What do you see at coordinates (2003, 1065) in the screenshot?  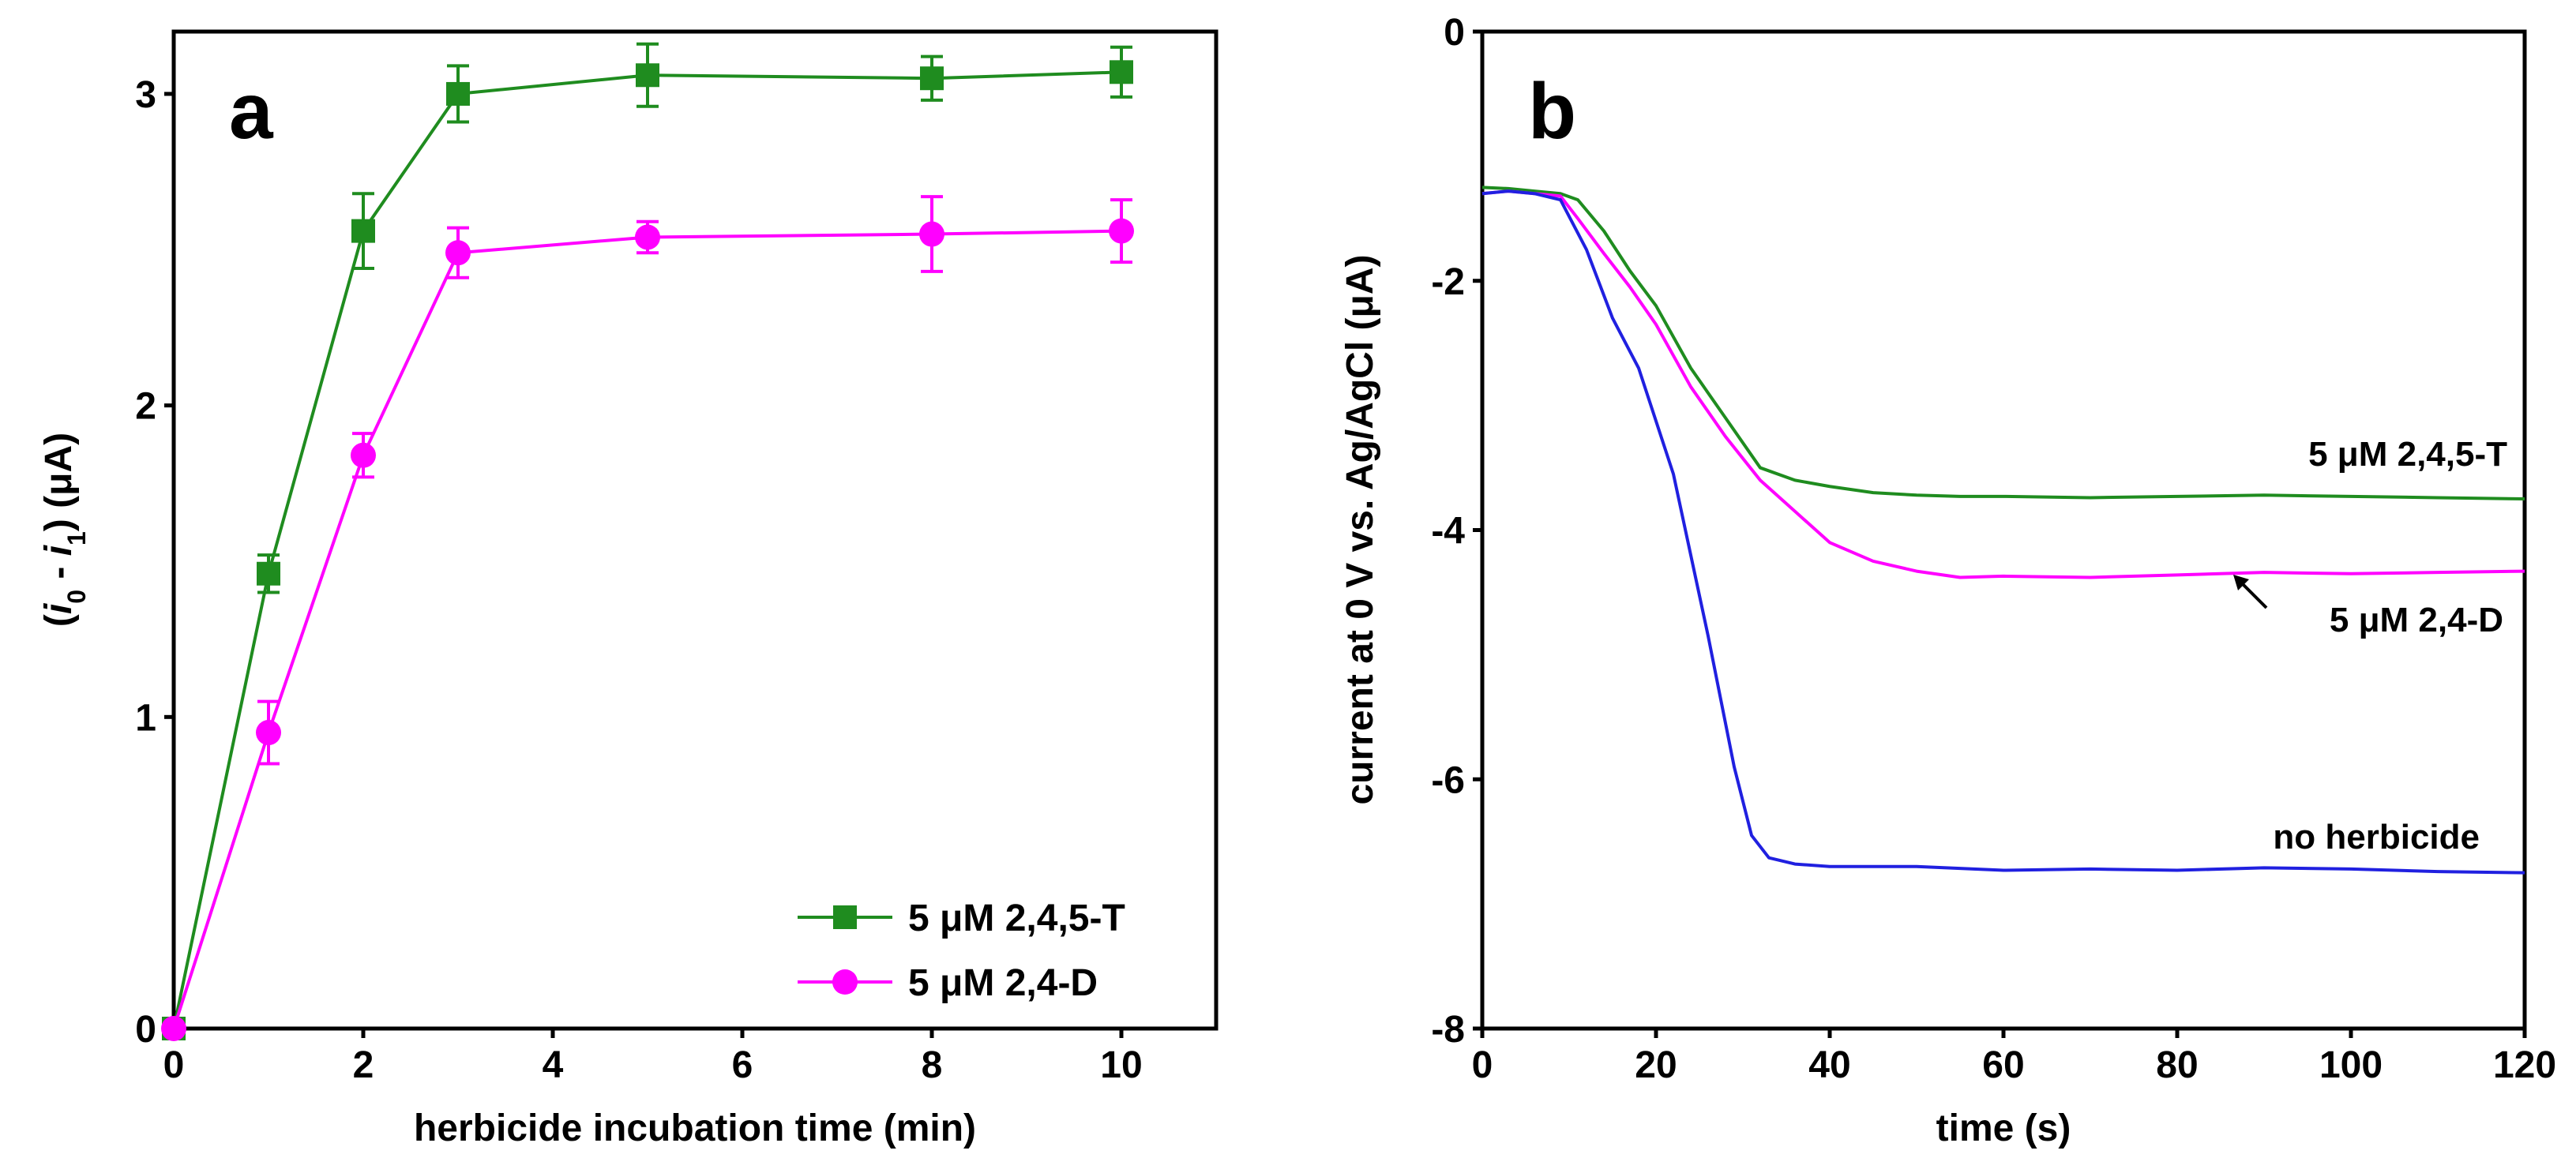 I see `x-tick-label: 60` at bounding box center [2003, 1065].